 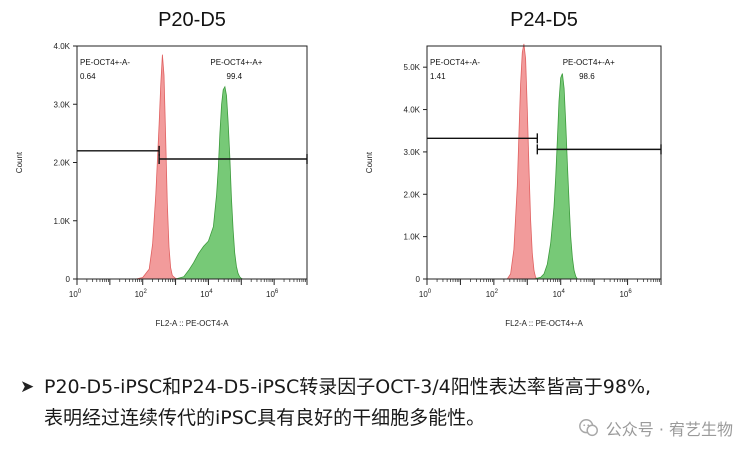 What do you see at coordinates (588, 428) in the screenshot?
I see `wechat-icon` at bounding box center [588, 428].